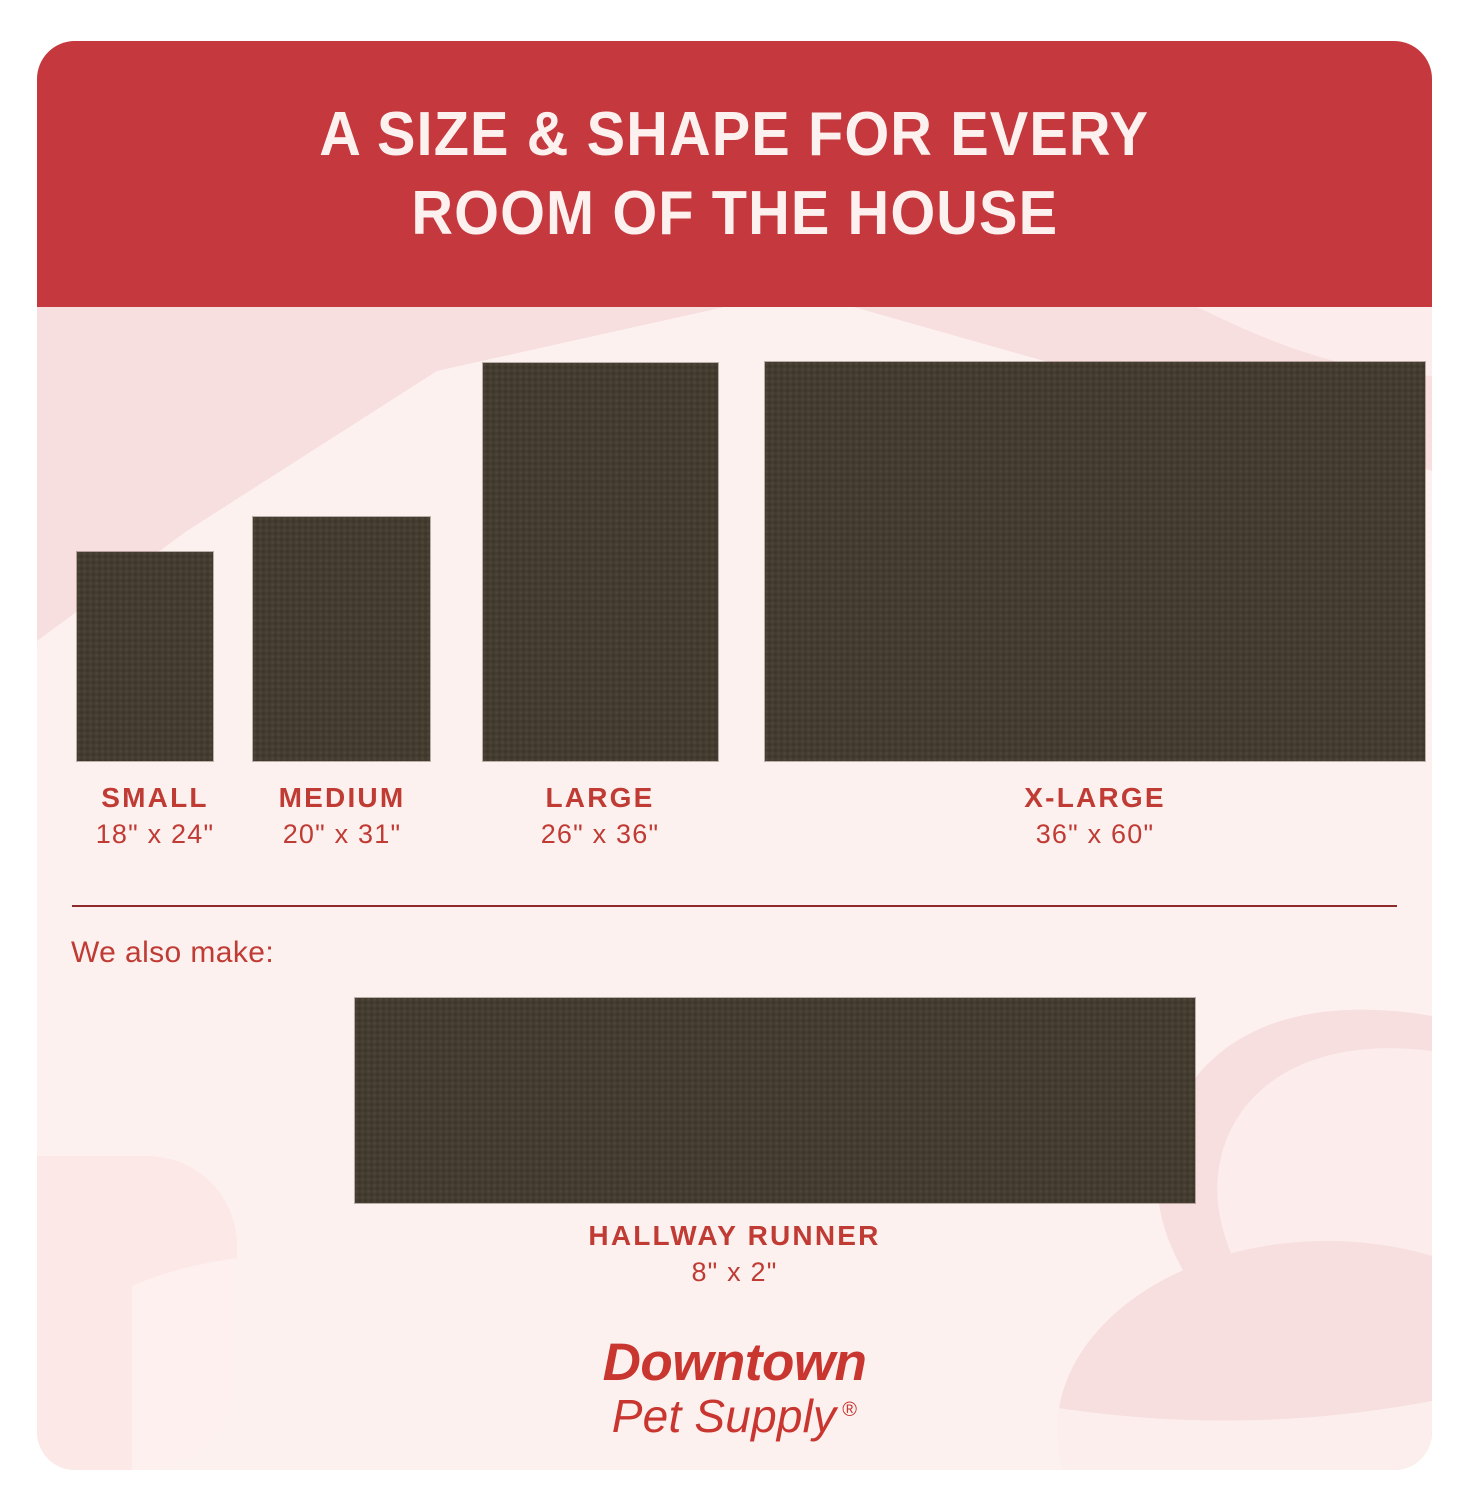 The width and height of the screenshot is (1463, 1500). What do you see at coordinates (173, 952) in the screenshot?
I see `also-make-intro: We also make:` at bounding box center [173, 952].